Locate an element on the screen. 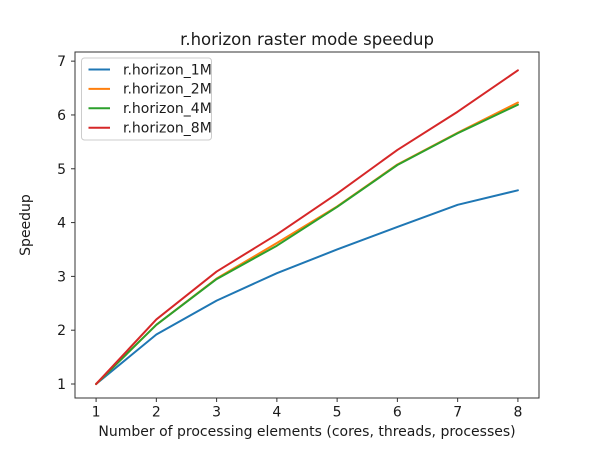 The width and height of the screenshot is (600, 450). y-axis-label: Speedup is located at coordinates (26, 225).